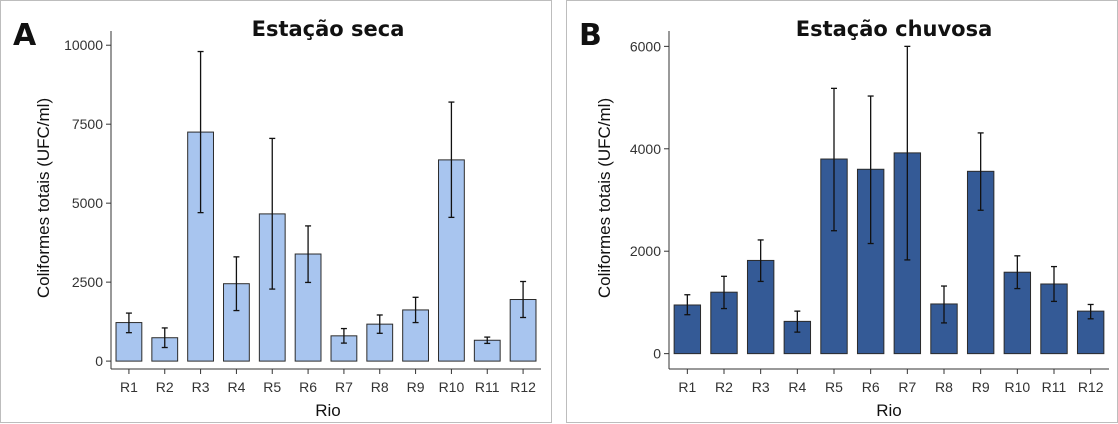 The image size is (1118, 424). Describe the element at coordinates (894, 29) in the screenshot. I see `chart-title: Estação chuvosa` at that location.